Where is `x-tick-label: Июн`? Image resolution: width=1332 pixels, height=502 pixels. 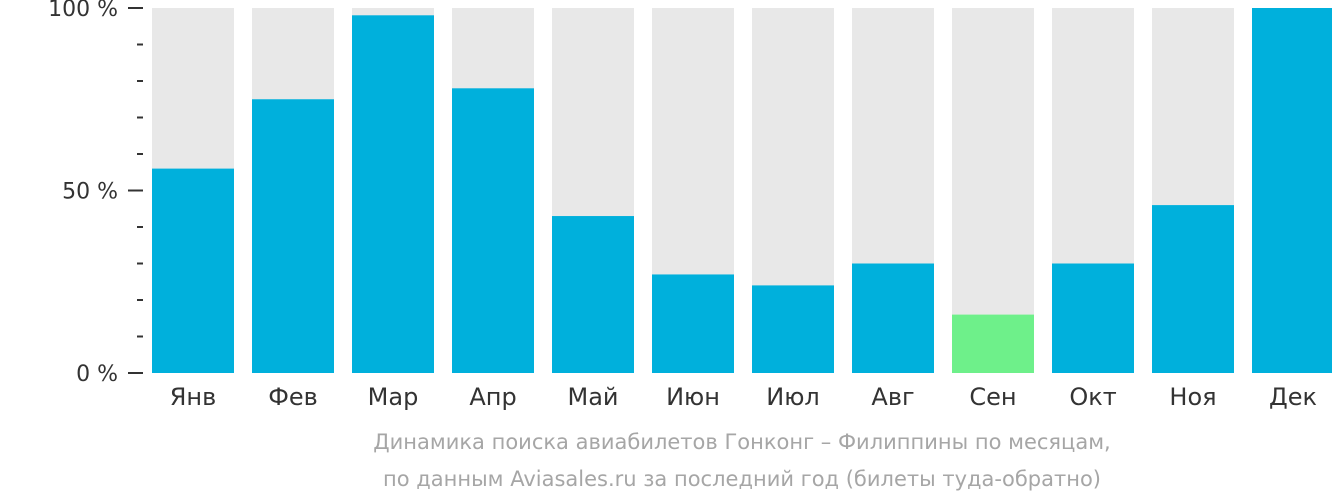
x-tick-label: Июн is located at coordinates (693, 397).